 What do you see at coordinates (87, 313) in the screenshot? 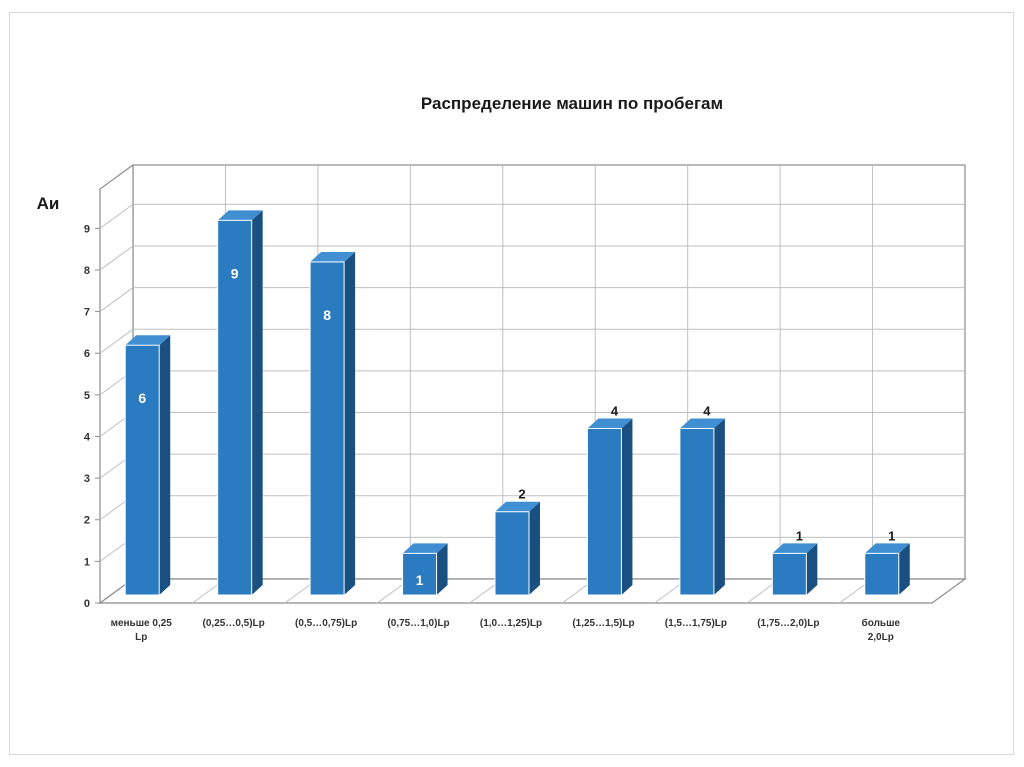
I see `y-tick-label: 7` at bounding box center [87, 313].